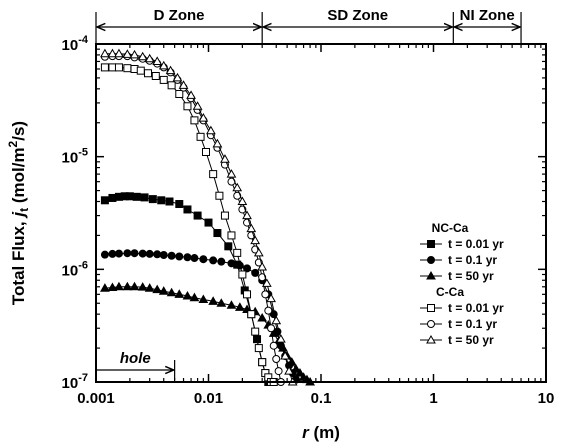 This screenshot has width=562, height=444. Describe the element at coordinates (75, 44) in the screenshot. I see `y-tick-label: 10-4` at that location.